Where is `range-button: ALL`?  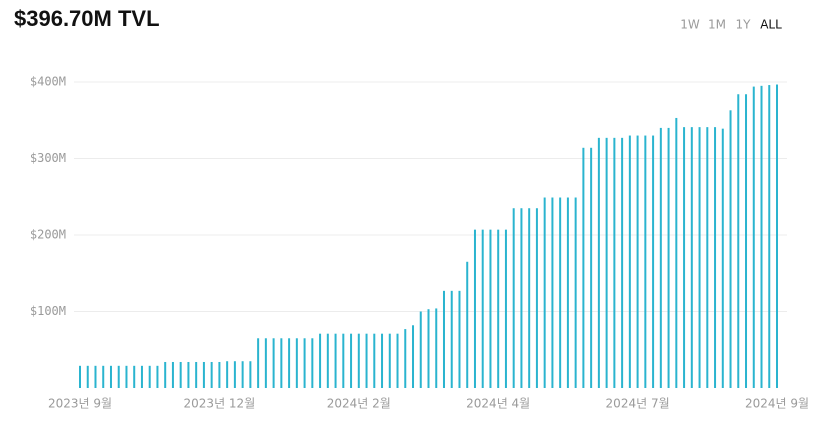 range-button: ALL is located at coordinates (771, 25).